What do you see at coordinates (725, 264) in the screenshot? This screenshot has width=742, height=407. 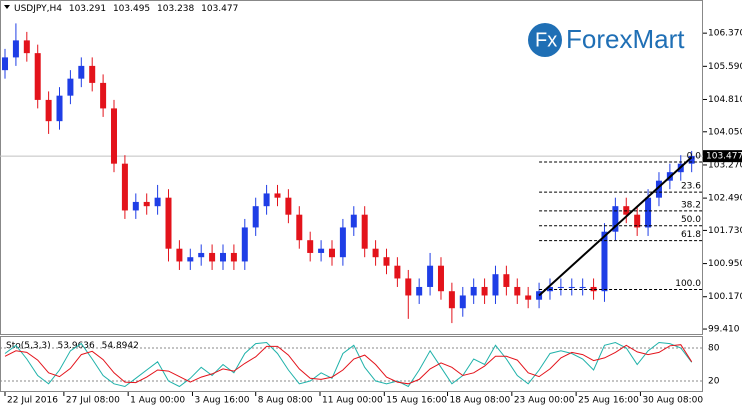 I see `y-tick-label: 100.950` at bounding box center [725, 264].